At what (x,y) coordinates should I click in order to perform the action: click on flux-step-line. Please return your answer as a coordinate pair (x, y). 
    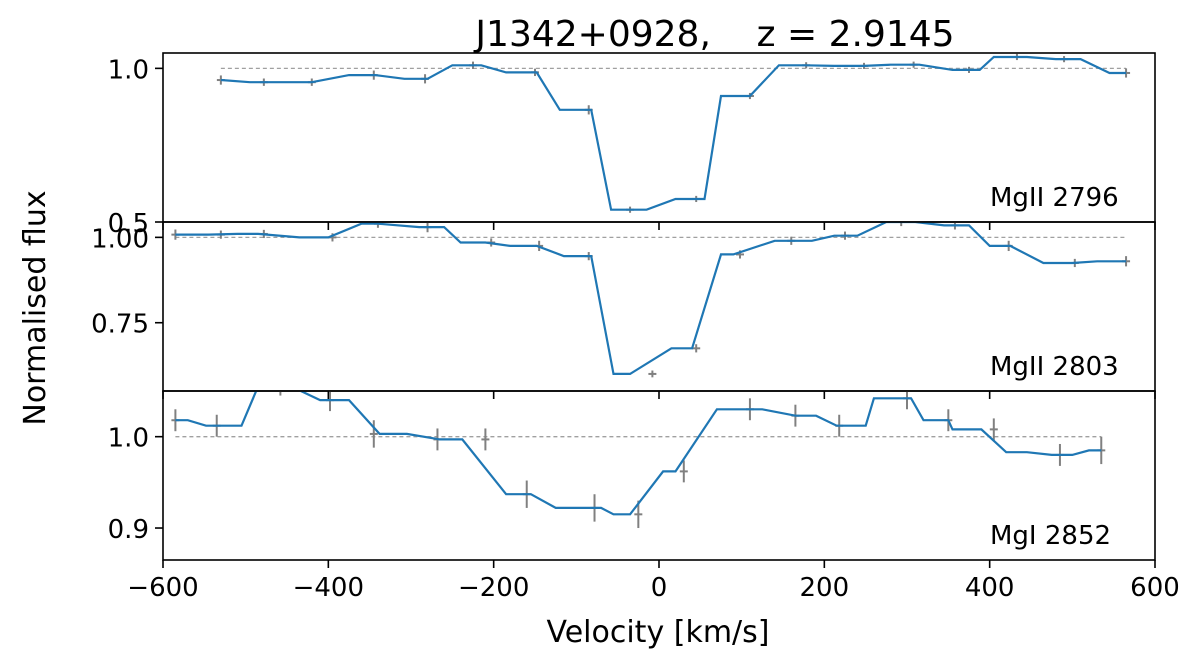
    Looking at the image, I should click on (638, 453).